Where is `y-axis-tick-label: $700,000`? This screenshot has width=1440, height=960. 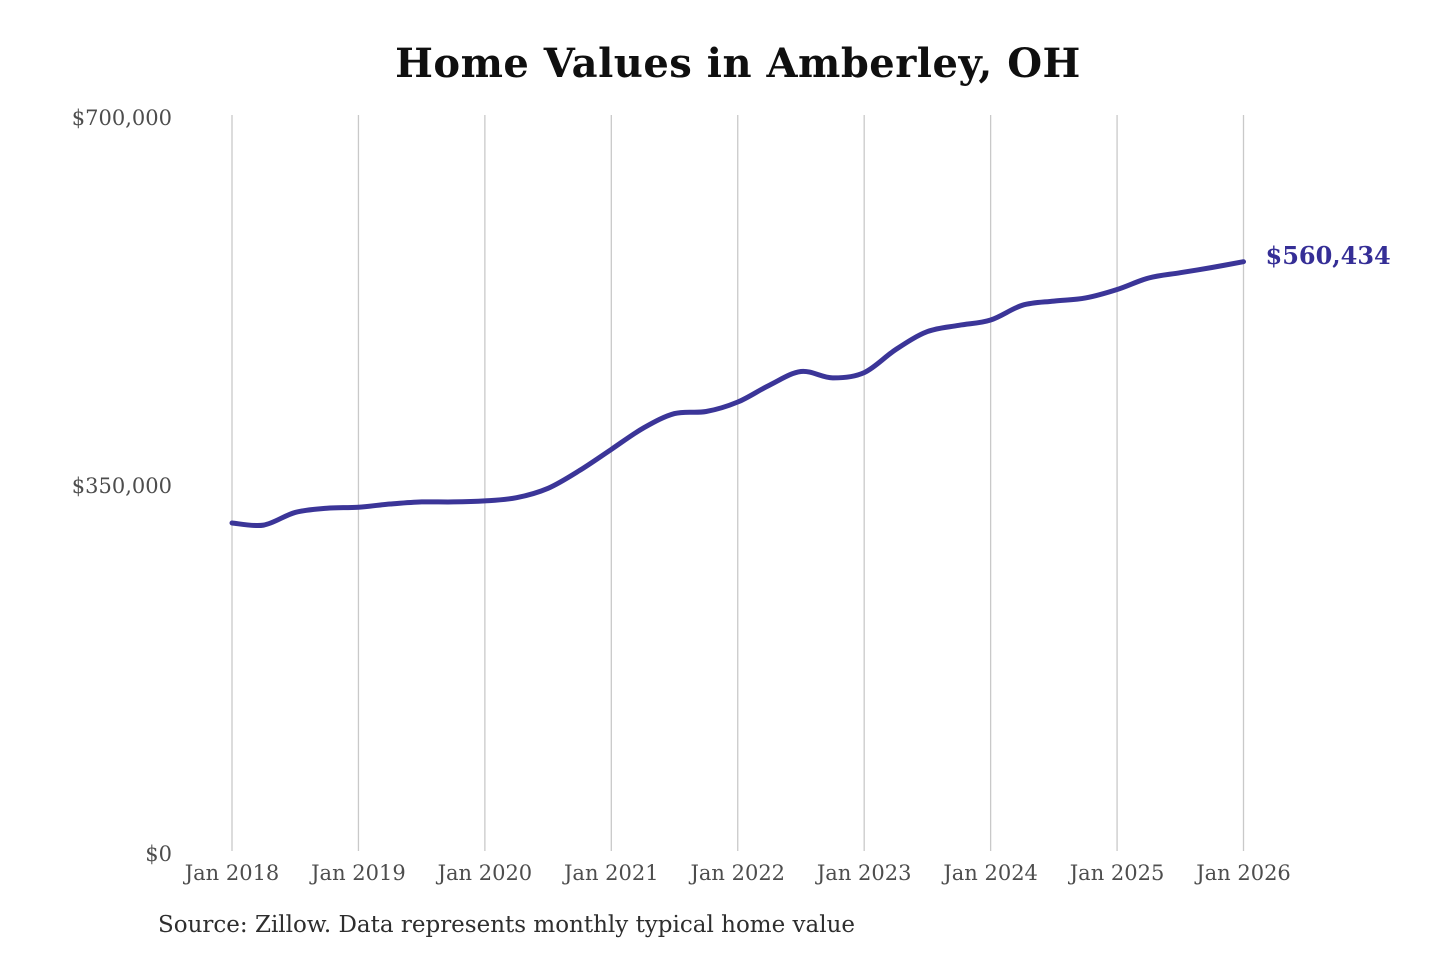
y-axis-tick-label: $700,000 is located at coordinates (121, 118).